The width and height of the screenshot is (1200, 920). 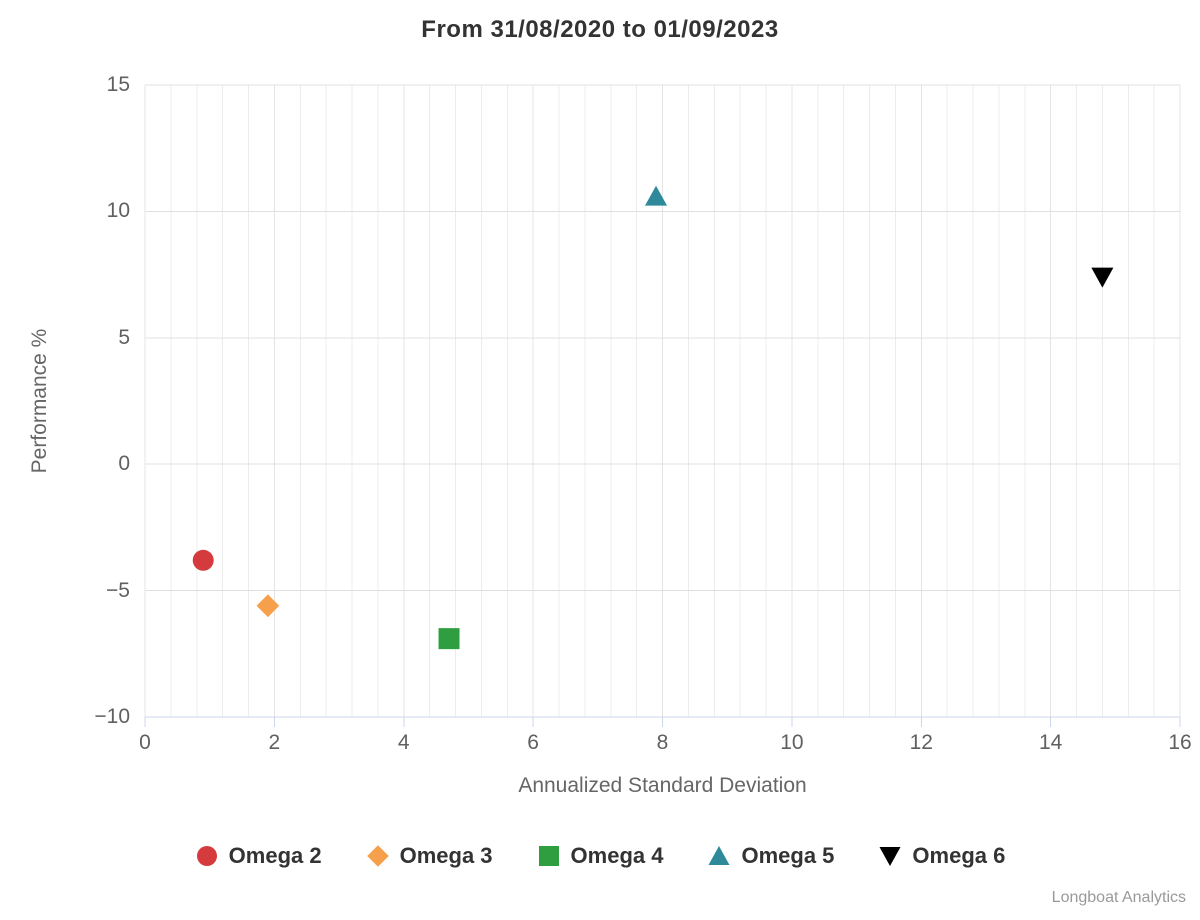 What do you see at coordinates (1180, 742) in the screenshot?
I see `x-tick-label: 16` at bounding box center [1180, 742].